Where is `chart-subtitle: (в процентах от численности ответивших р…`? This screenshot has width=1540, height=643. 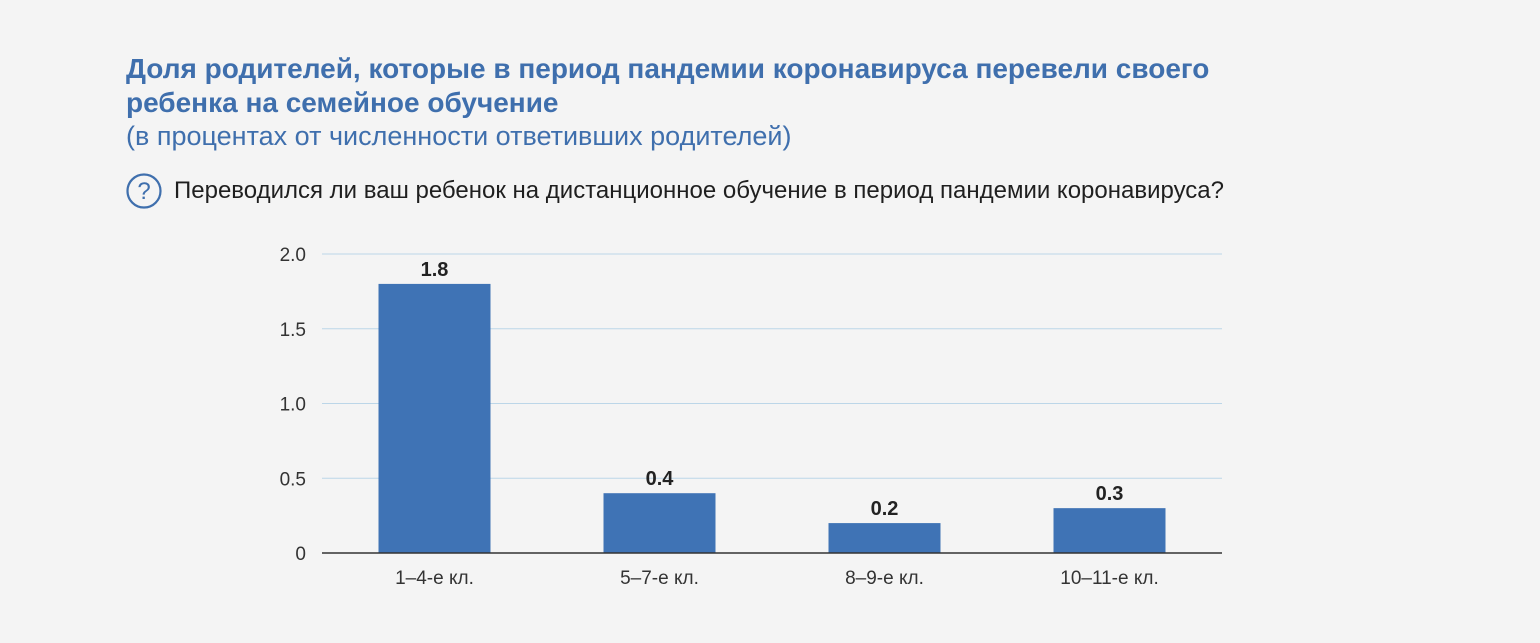 chart-subtitle: (в процентах от численности ответивших р… is located at coordinates (459, 136).